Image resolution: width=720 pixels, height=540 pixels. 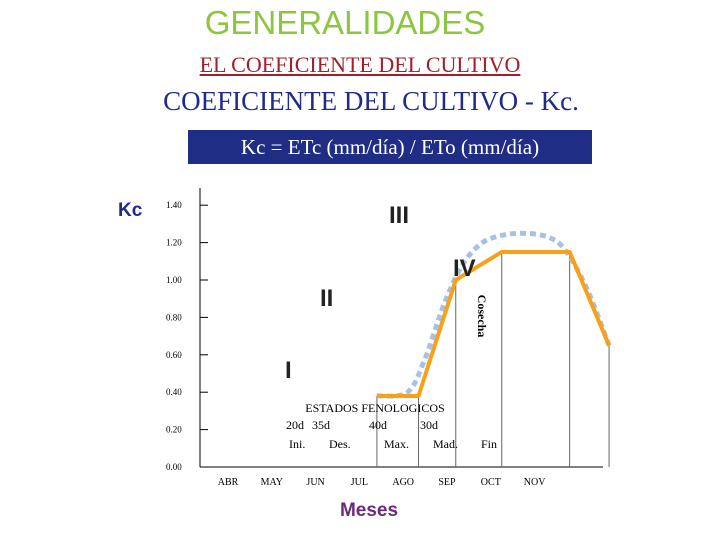 I want to click on stage-name: Mad., so click(x=445, y=444).